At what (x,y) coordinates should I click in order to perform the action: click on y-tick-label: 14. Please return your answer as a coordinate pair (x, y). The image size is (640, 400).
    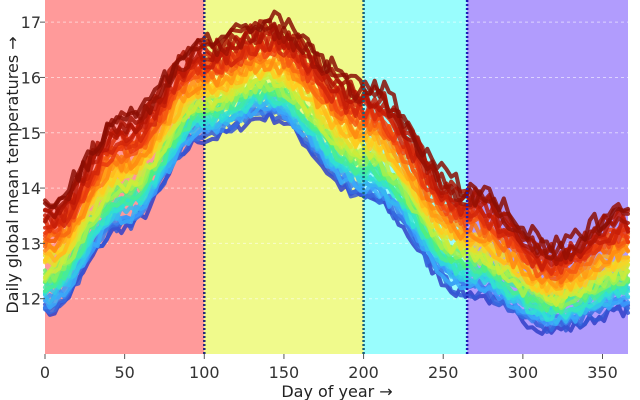
    Looking at the image, I should click on (31, 188).